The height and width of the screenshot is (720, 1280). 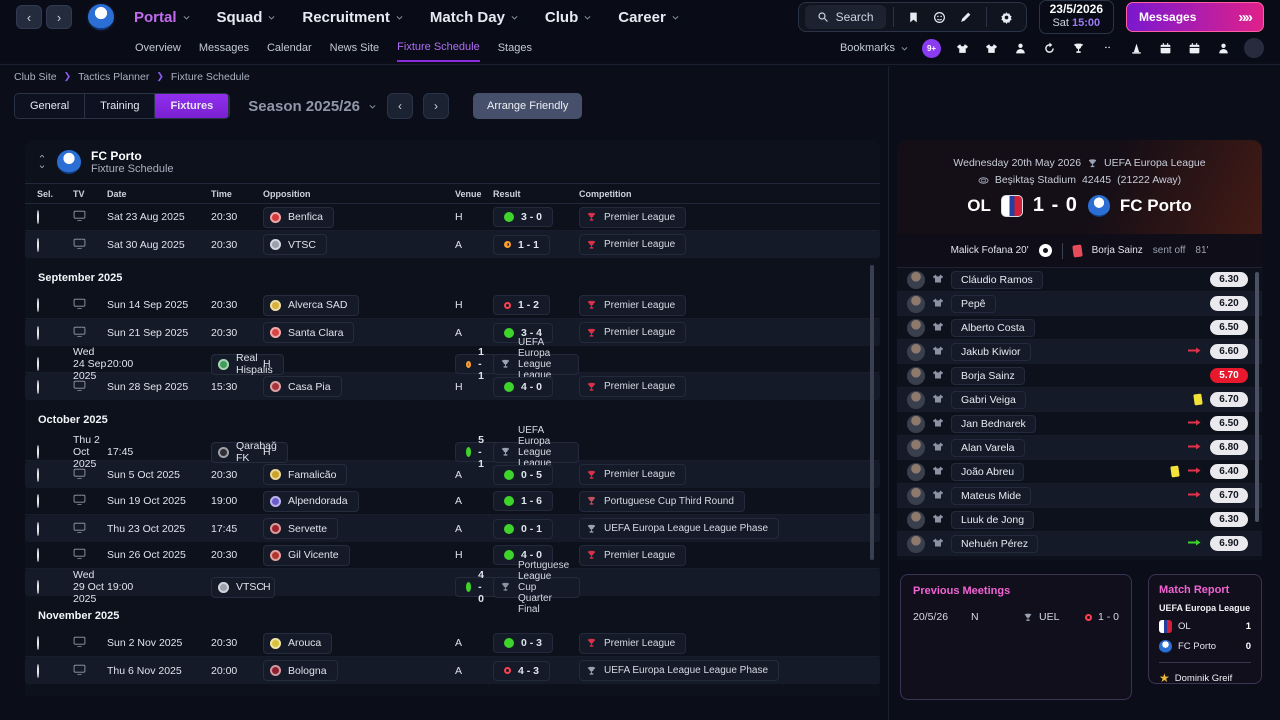 What do you see at coordinates (995, 543) in the screenshot?
I see `player-name: Nehuén Pérez` at bounding box center [995, 543].